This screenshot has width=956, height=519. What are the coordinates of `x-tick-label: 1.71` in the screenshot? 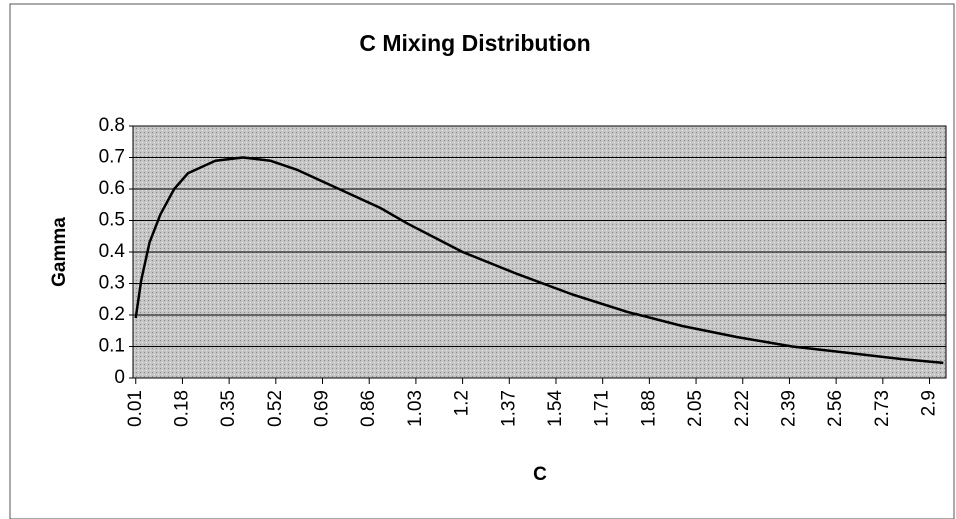 It's located at (602, 408).